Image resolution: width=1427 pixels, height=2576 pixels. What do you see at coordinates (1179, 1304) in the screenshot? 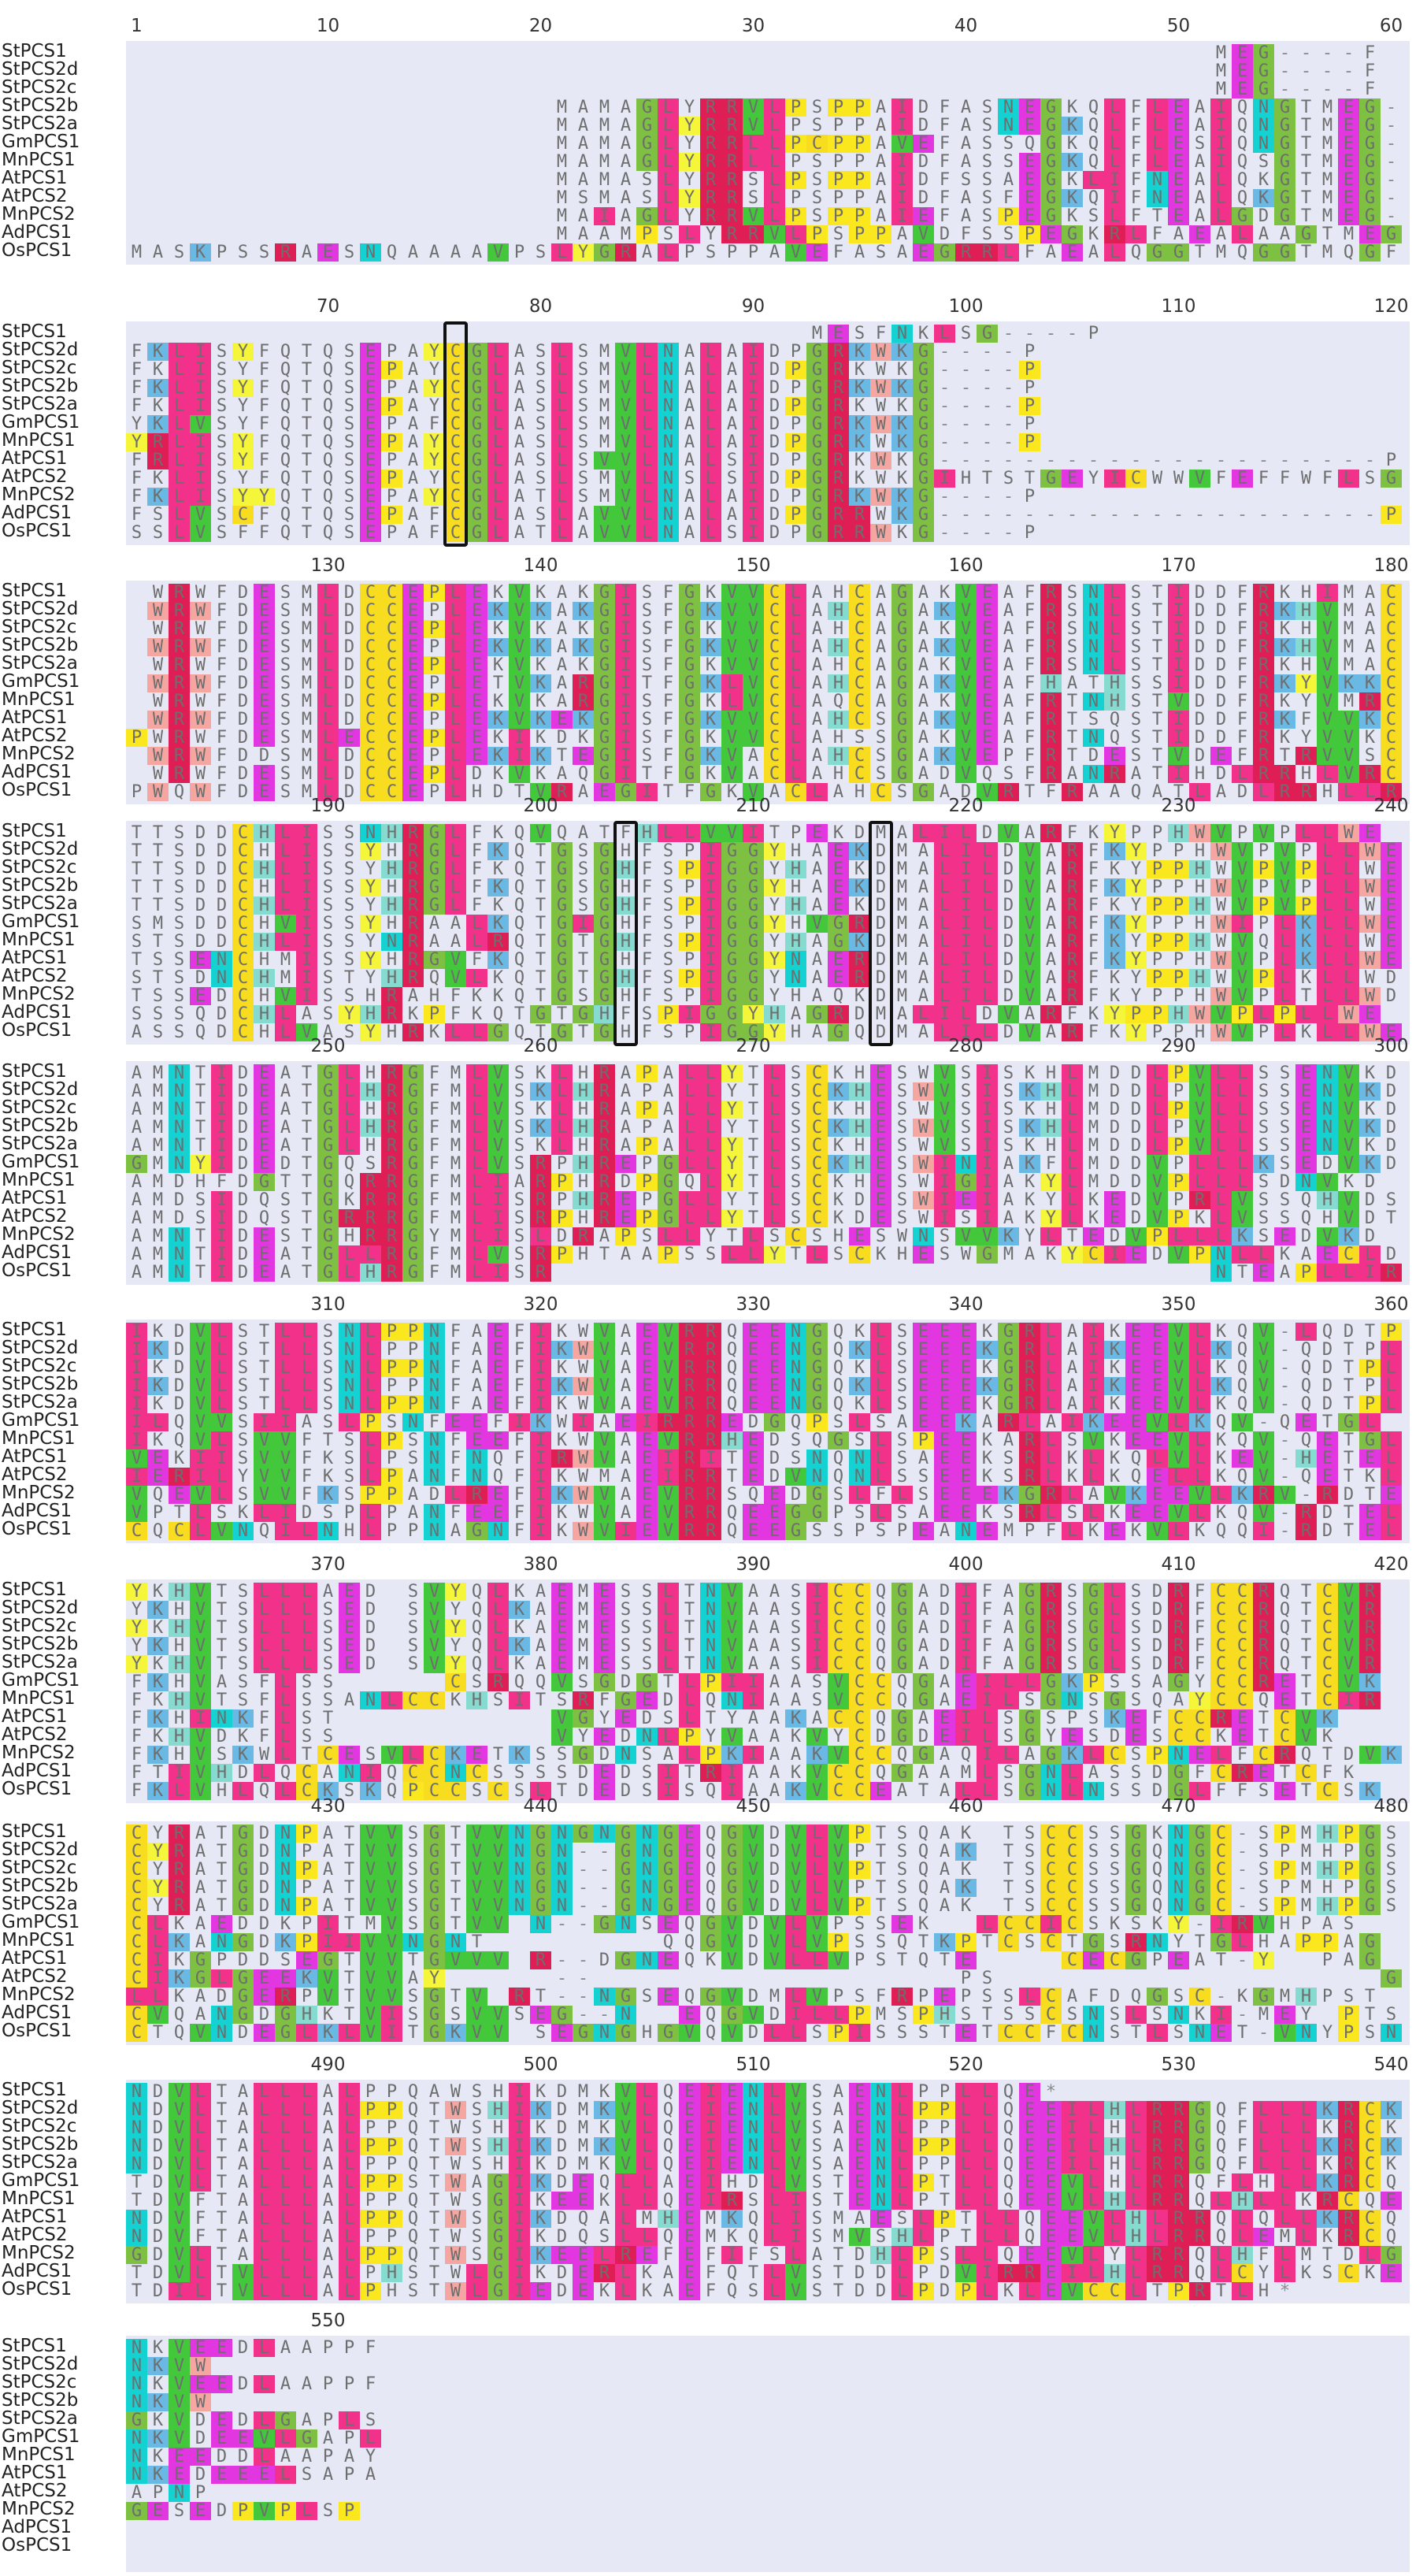
I see `ruler-label: 350` at bounding box center [1179, 1304].